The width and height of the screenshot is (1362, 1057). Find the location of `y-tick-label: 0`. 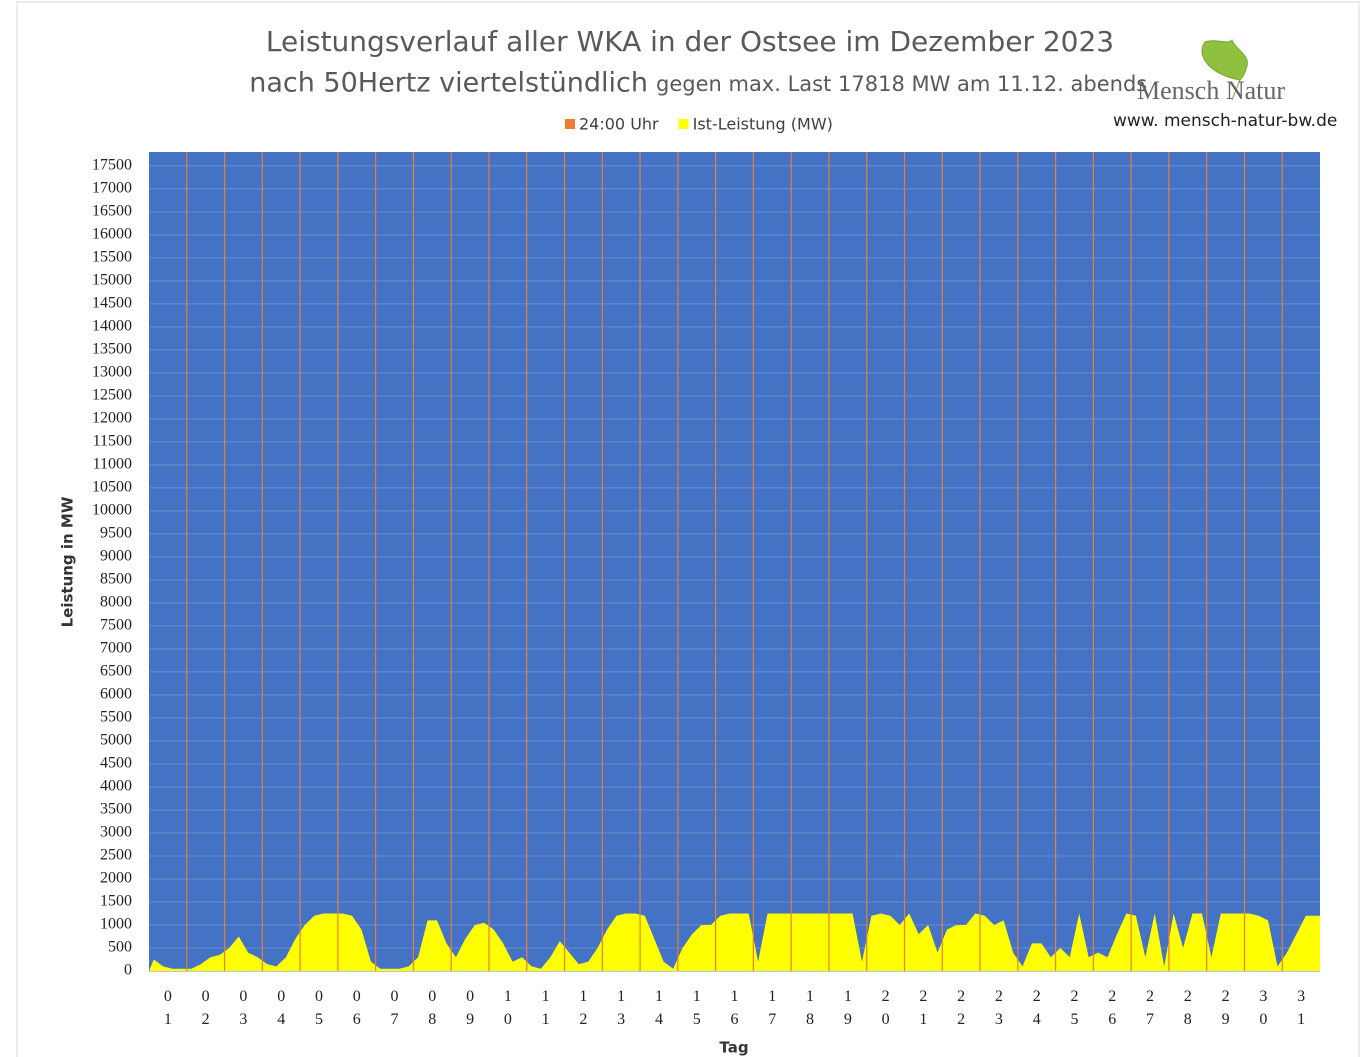

y-tick-label: 0 is located at coordinates (128, 970).